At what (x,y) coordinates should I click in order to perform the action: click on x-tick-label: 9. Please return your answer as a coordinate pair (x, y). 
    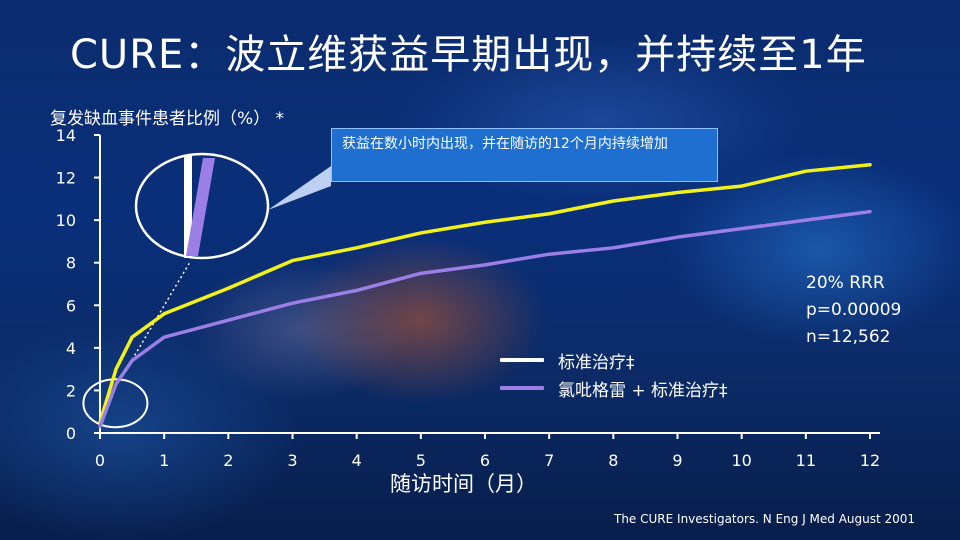
    Looking at the image, I should click on (677, 460).